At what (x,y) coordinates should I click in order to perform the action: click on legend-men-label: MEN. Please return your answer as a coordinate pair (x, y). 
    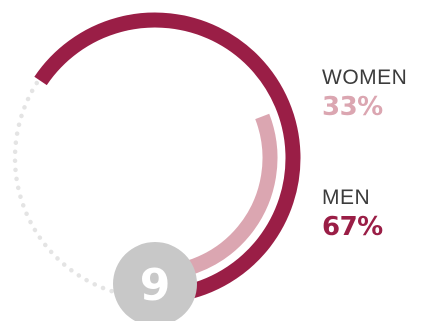
    Looking at the image, I should click on (346, 197).